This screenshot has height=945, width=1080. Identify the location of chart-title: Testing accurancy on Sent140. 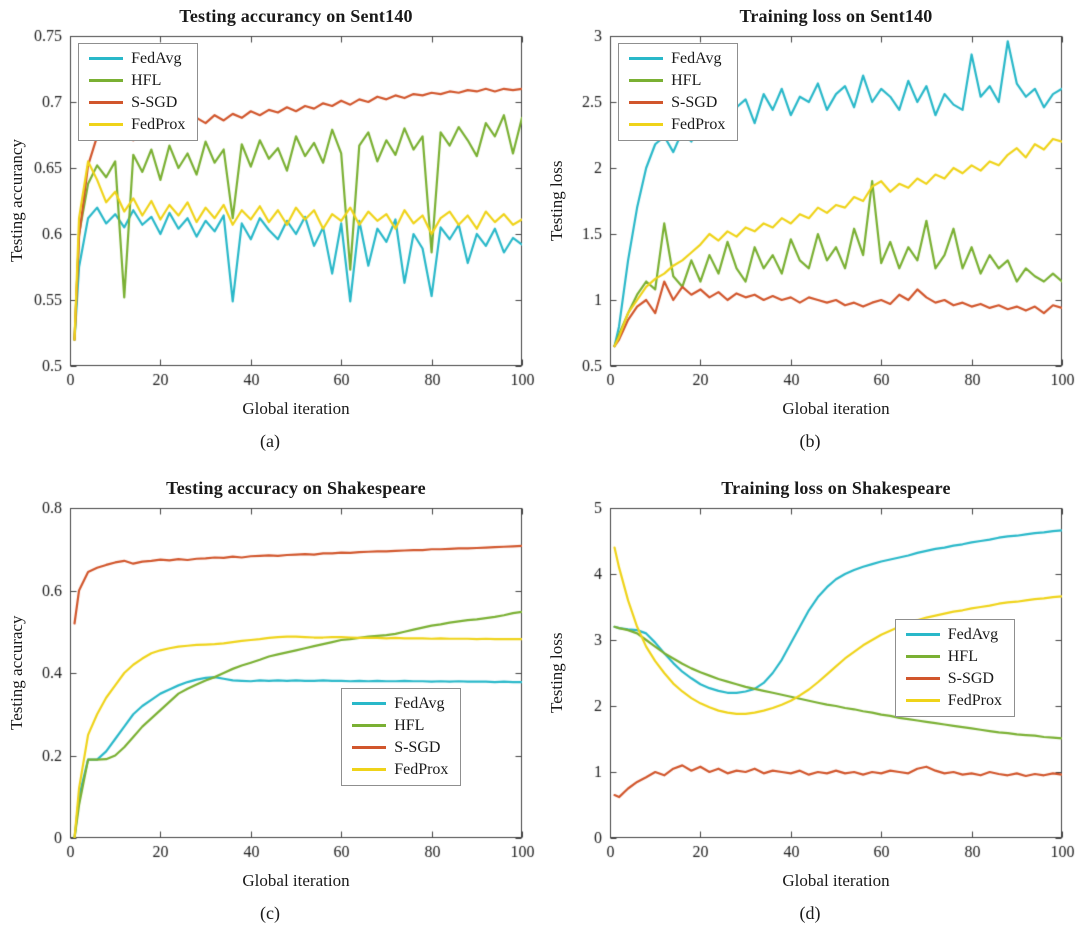
(296, 16).